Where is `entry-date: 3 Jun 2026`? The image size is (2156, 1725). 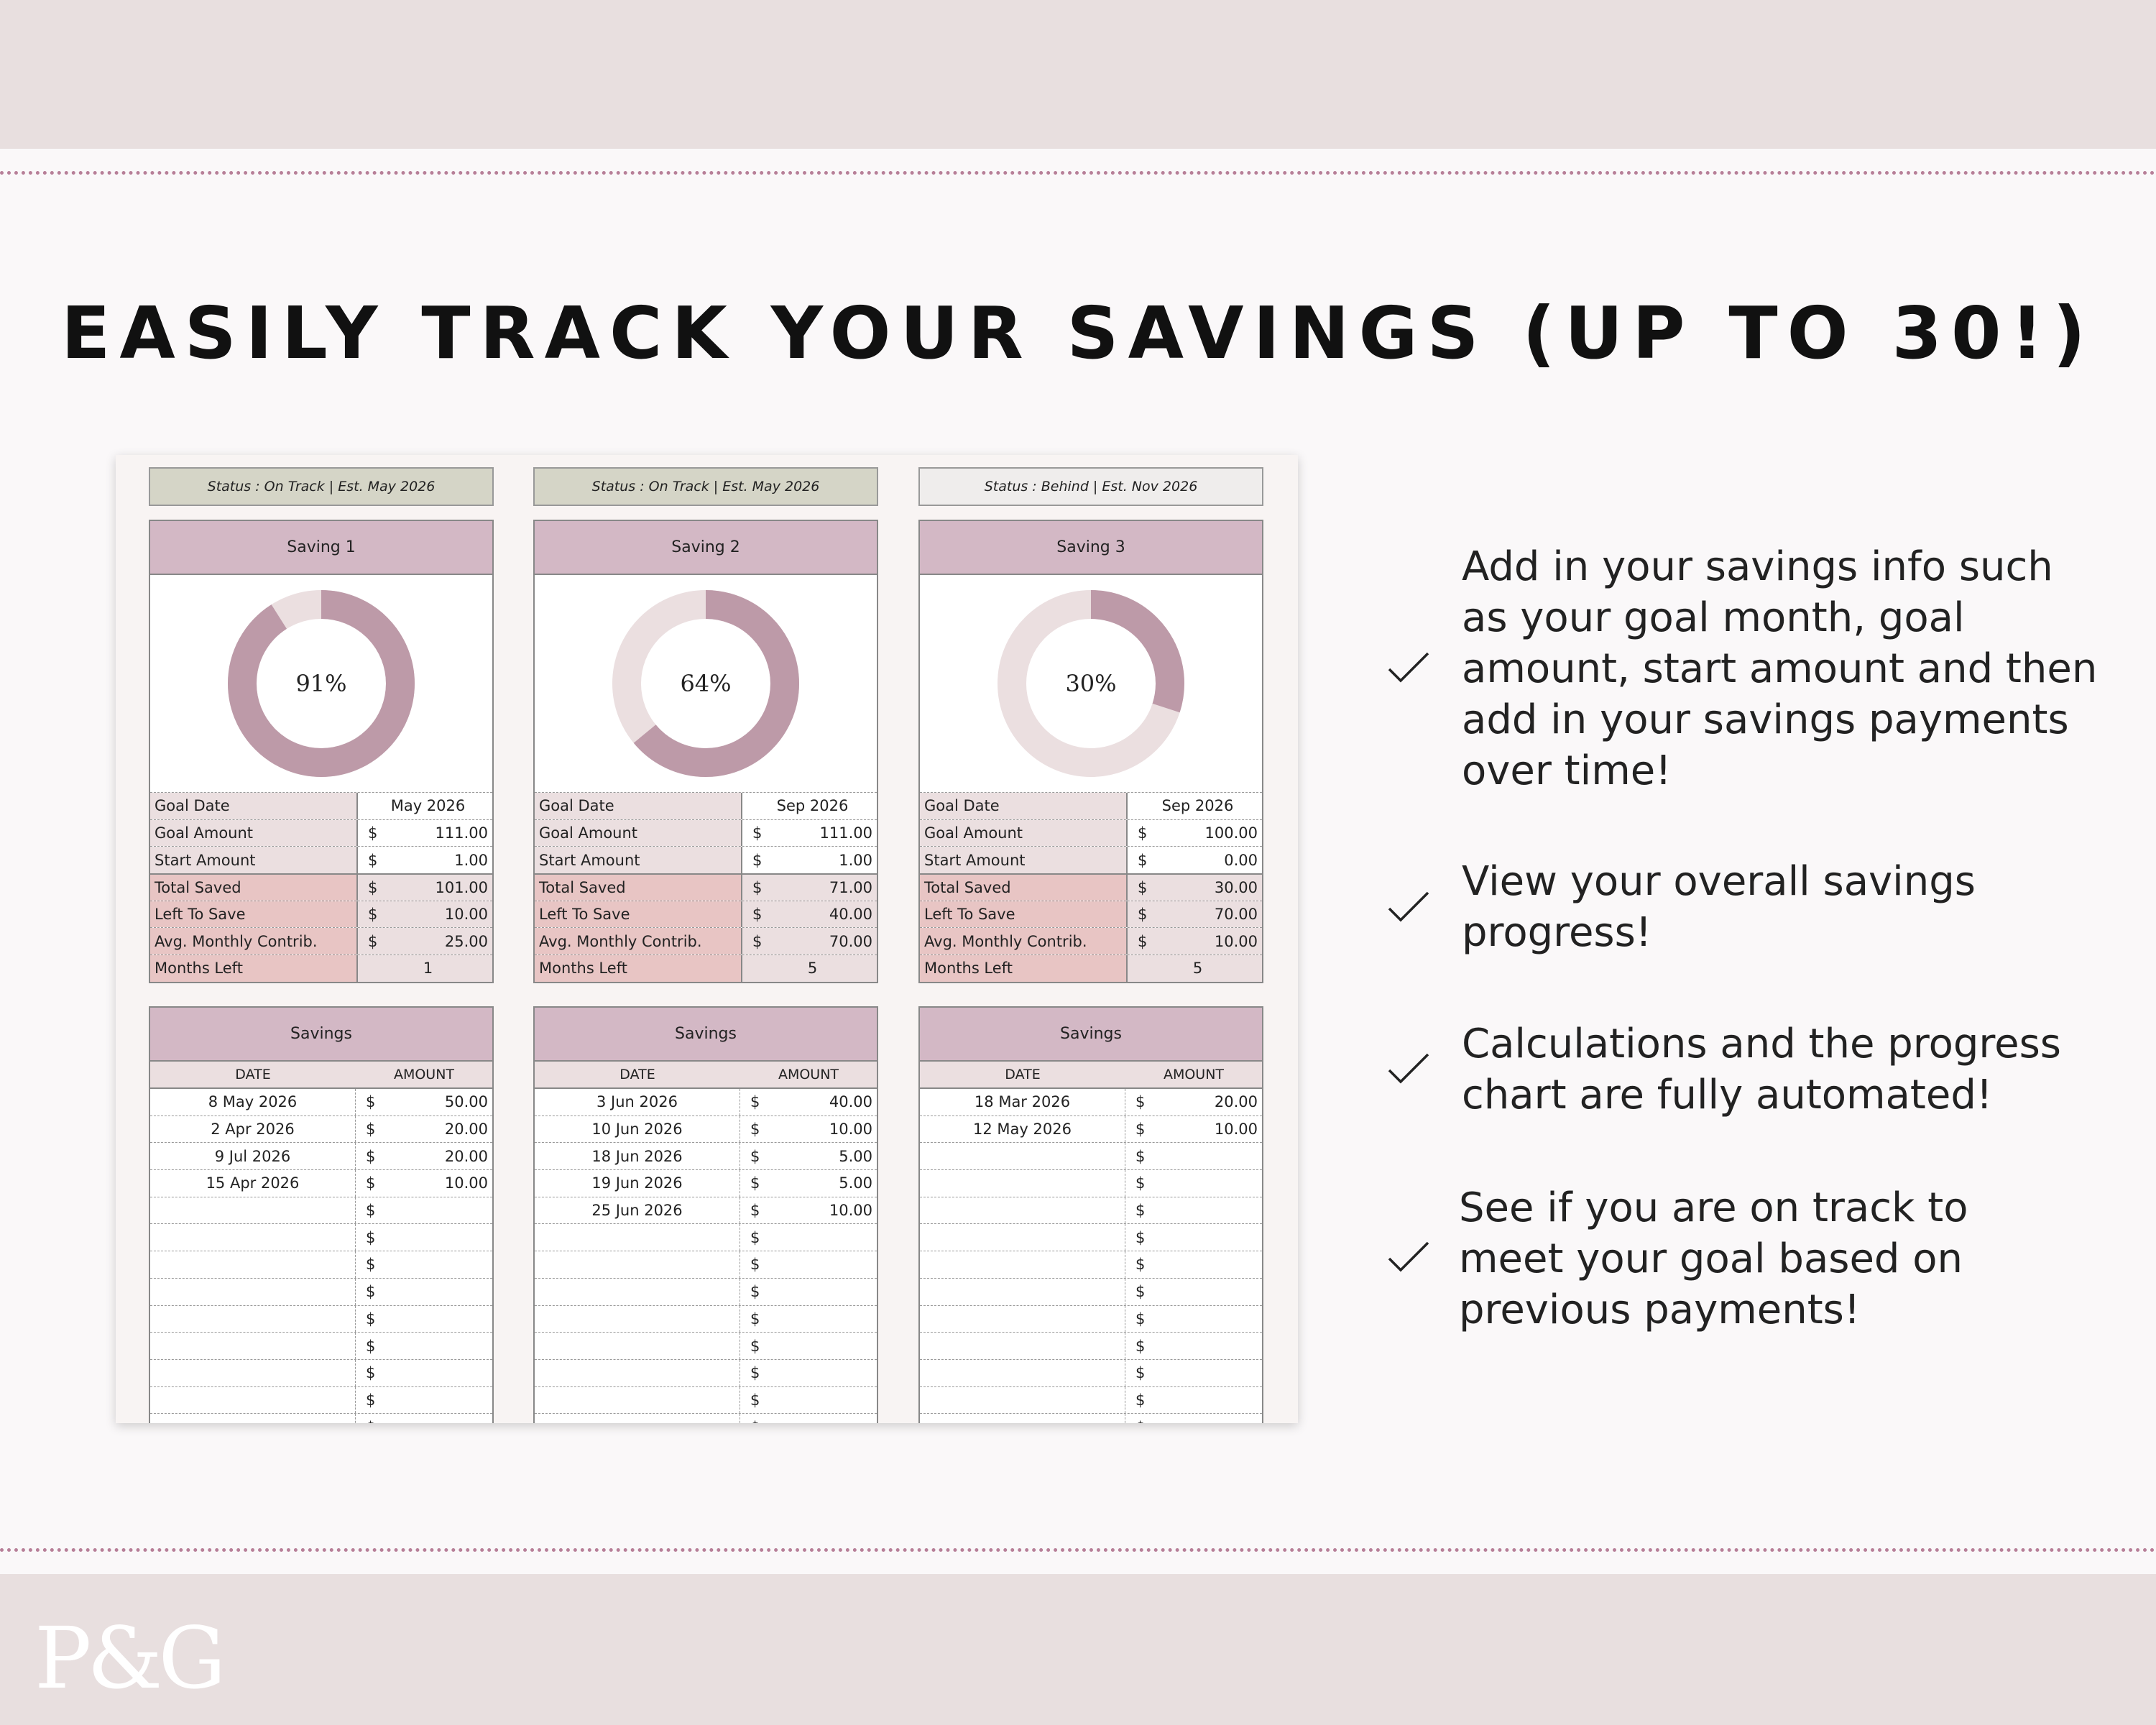
entry-date: 3 Jun 2026 is located at coordinates (637, 1102).